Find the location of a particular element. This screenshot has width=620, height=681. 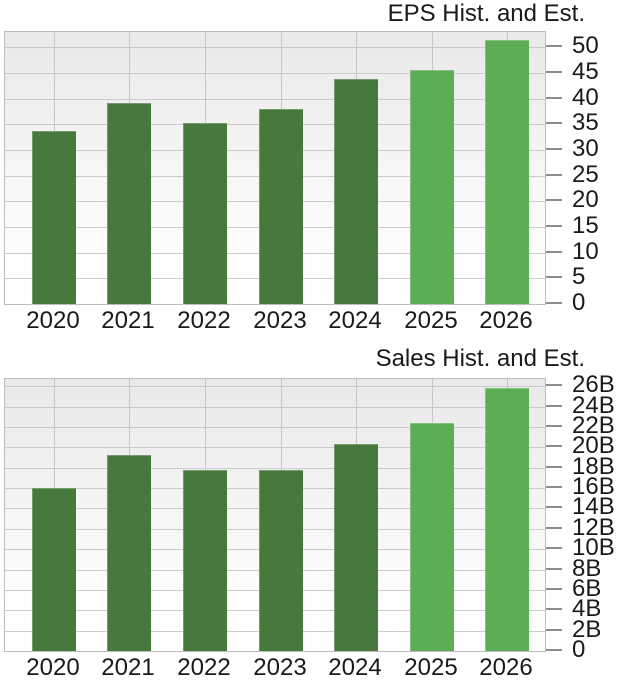

y-tick-label: 35 is located at coordinates (585, 122).